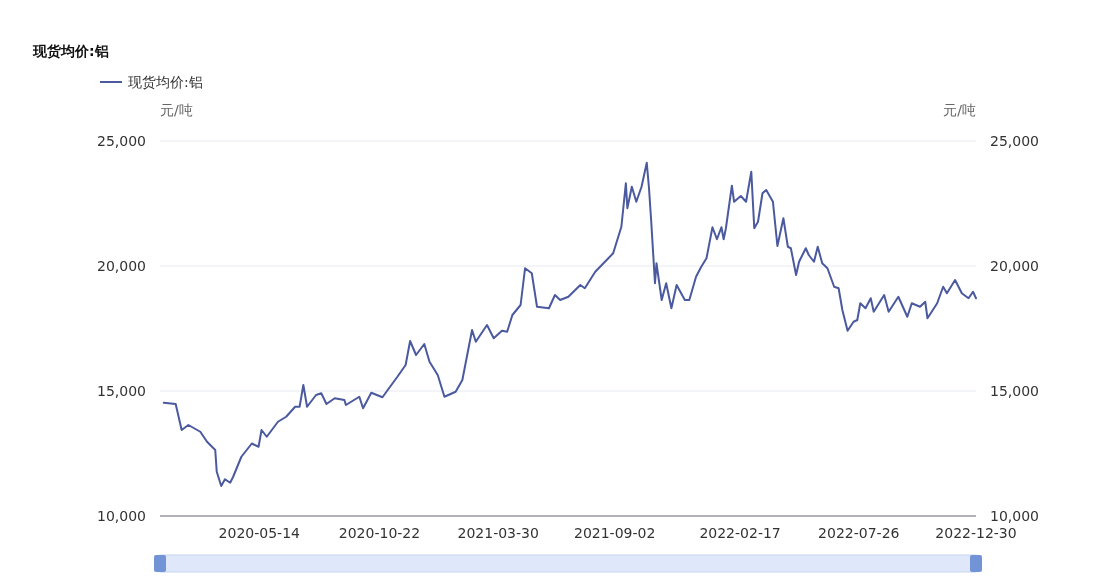  I want to click on chart-title: 现货均价:铝, so click(70, 51).